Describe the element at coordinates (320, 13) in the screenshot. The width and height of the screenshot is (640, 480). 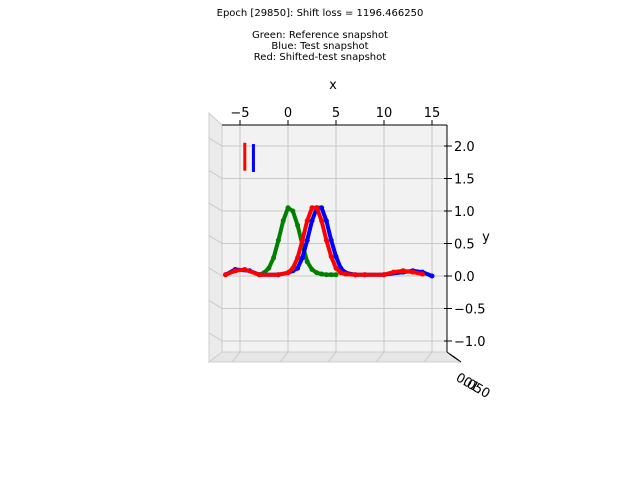
I see `title-line-epoch: Epoch [29850]: Shift loss = 1196.466250` at that location.